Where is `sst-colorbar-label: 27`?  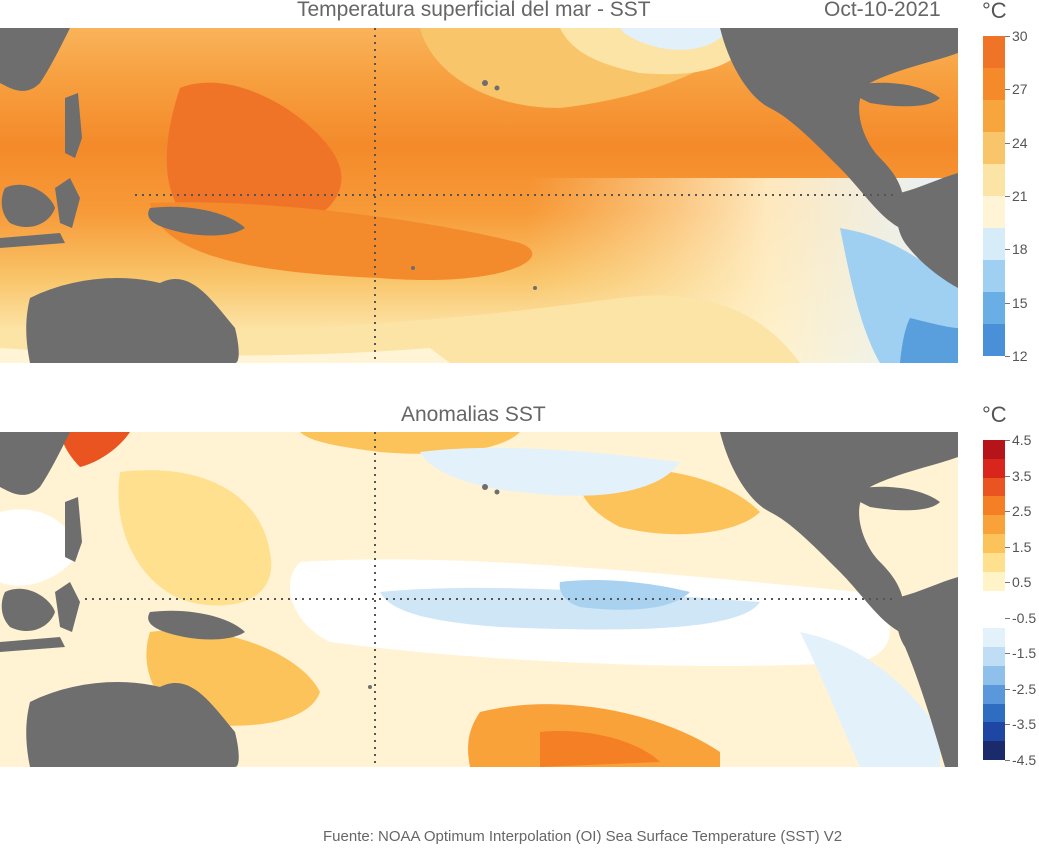
sst-colorbar-label: 27 is located at coordinates (1020, 89).